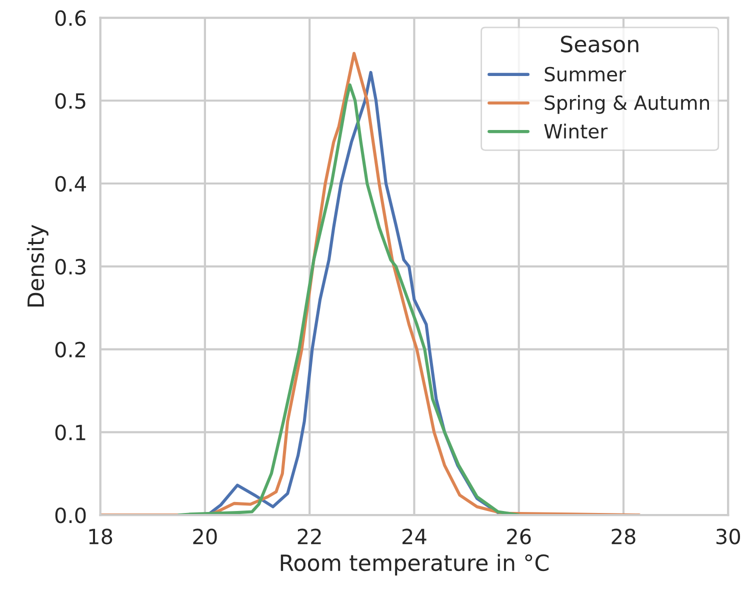 This screenshot has height=592, width=743. I want to click on x-tick-label: 22, so click(309, 536).